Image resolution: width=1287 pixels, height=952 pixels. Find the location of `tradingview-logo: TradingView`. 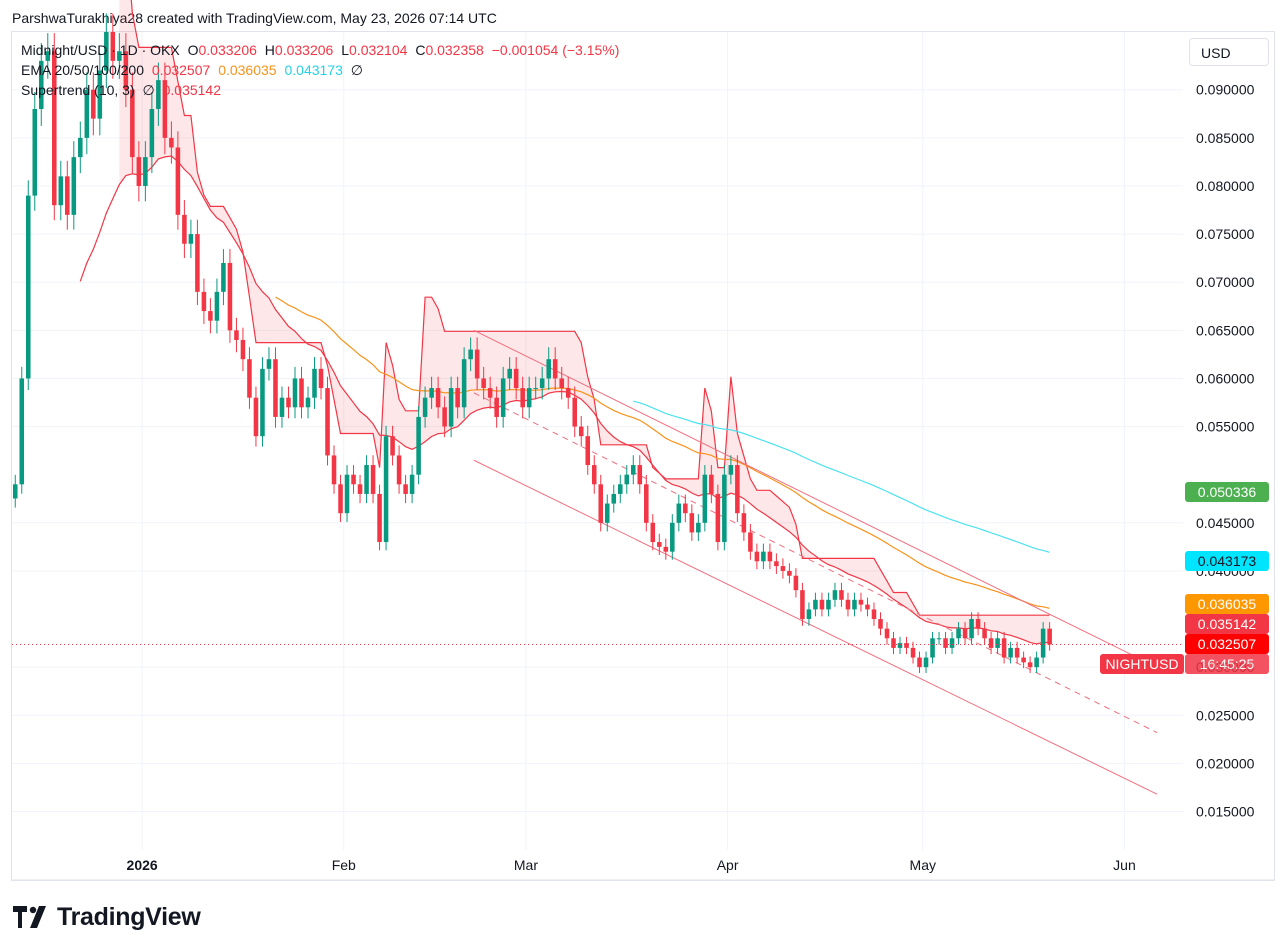

tradingview-logo: TradingView is located at coordinates (107, 917).